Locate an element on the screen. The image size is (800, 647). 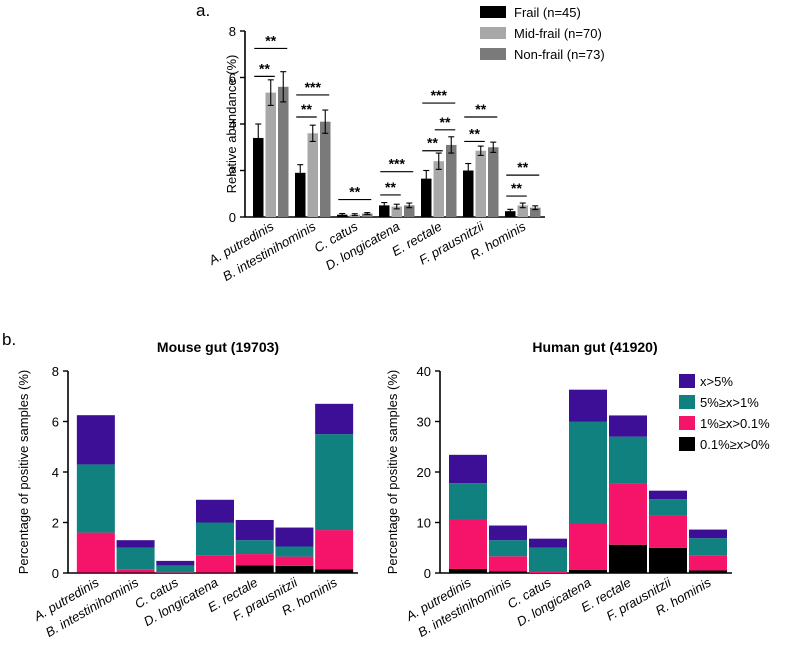
y-tick-label: 30 is located at coordinates (424, 422).